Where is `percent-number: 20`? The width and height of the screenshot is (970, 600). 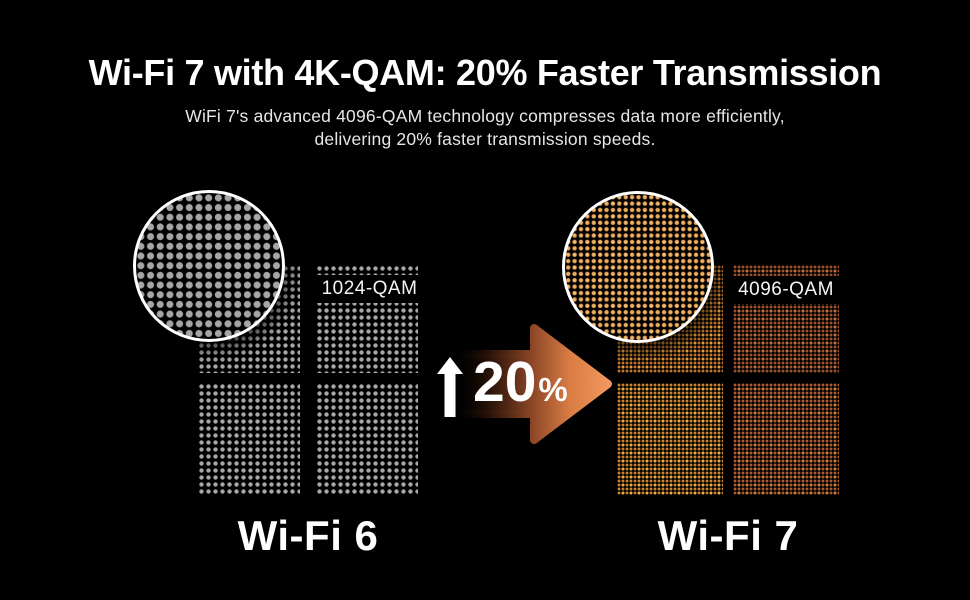 percent-number: 20 is located at coordinates (505, 382).